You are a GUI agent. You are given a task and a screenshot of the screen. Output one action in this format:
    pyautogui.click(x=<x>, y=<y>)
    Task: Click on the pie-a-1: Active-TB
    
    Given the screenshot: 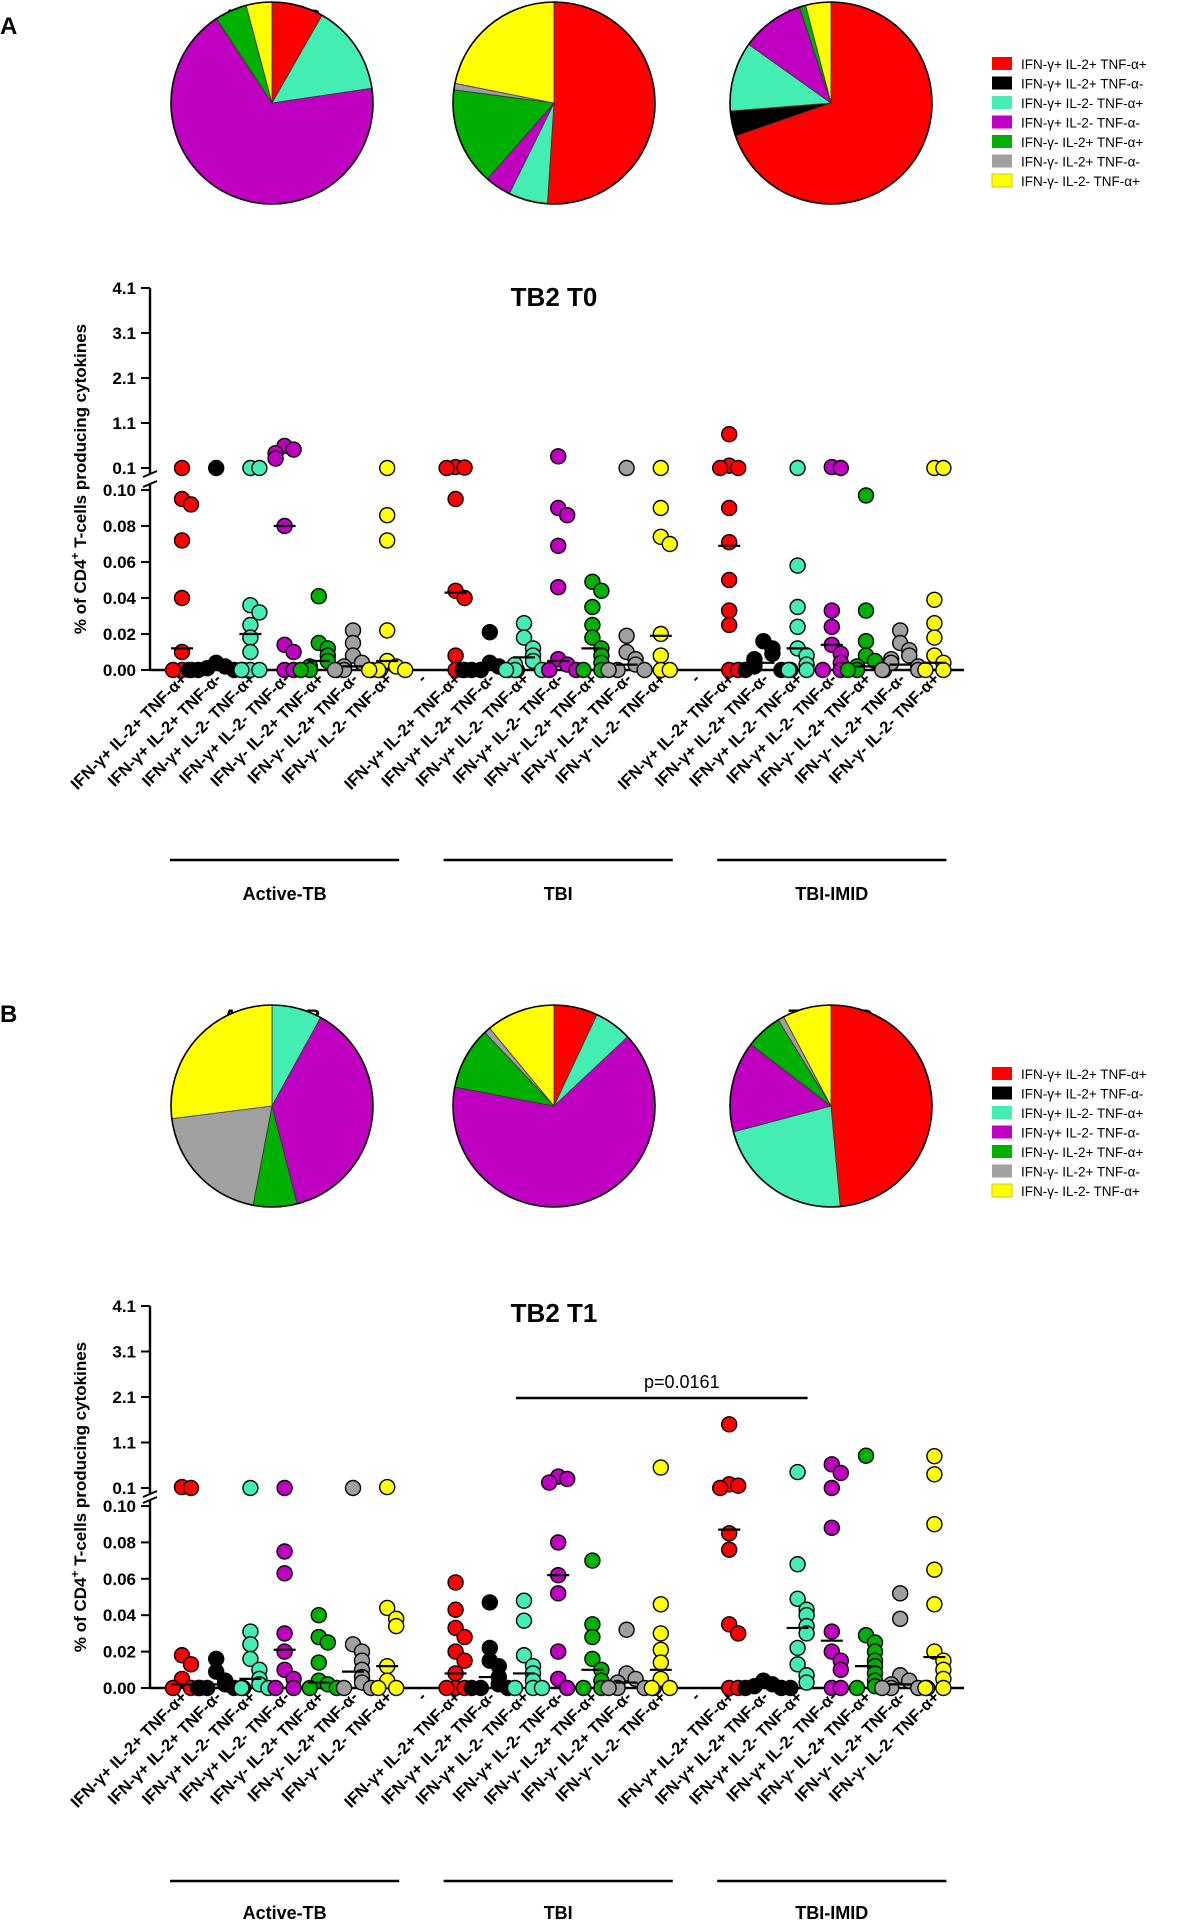 What is the action you would take?
    pyautogui.click(x=272, y=103)
    